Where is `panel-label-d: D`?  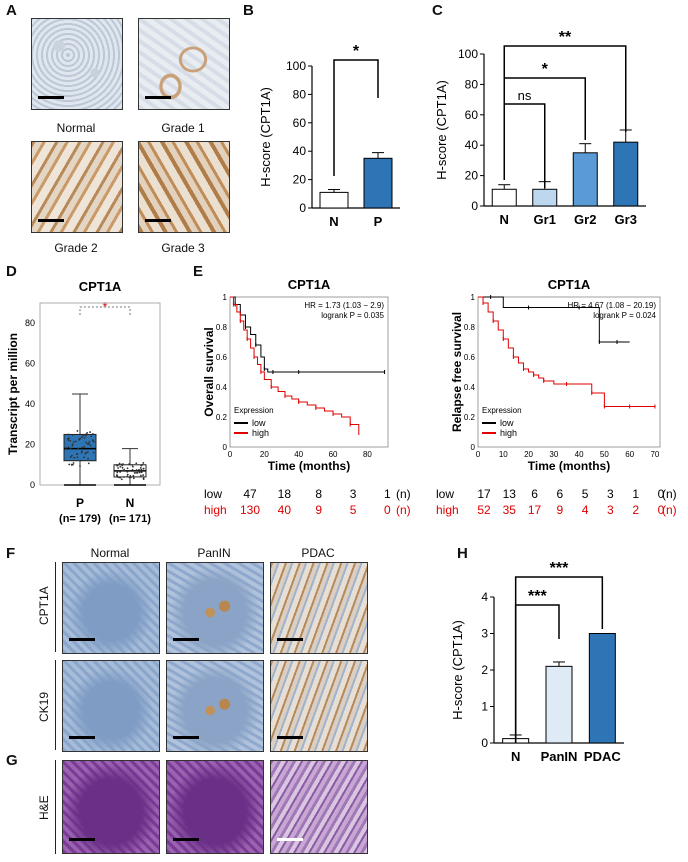
panel-label-d: D is located at coordinates (11, 271).